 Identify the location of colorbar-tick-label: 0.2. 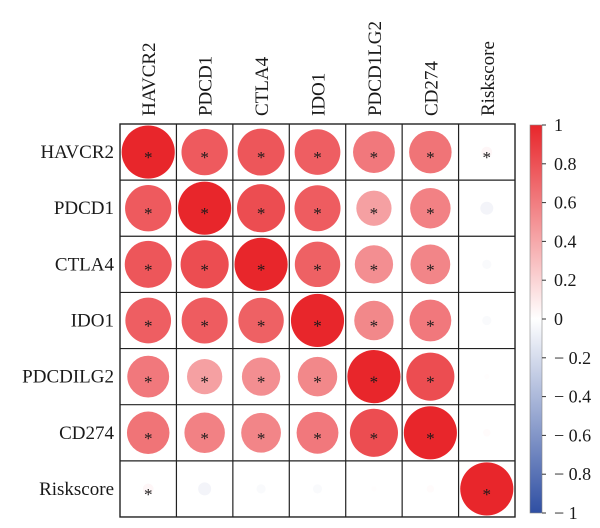
(565, 280).